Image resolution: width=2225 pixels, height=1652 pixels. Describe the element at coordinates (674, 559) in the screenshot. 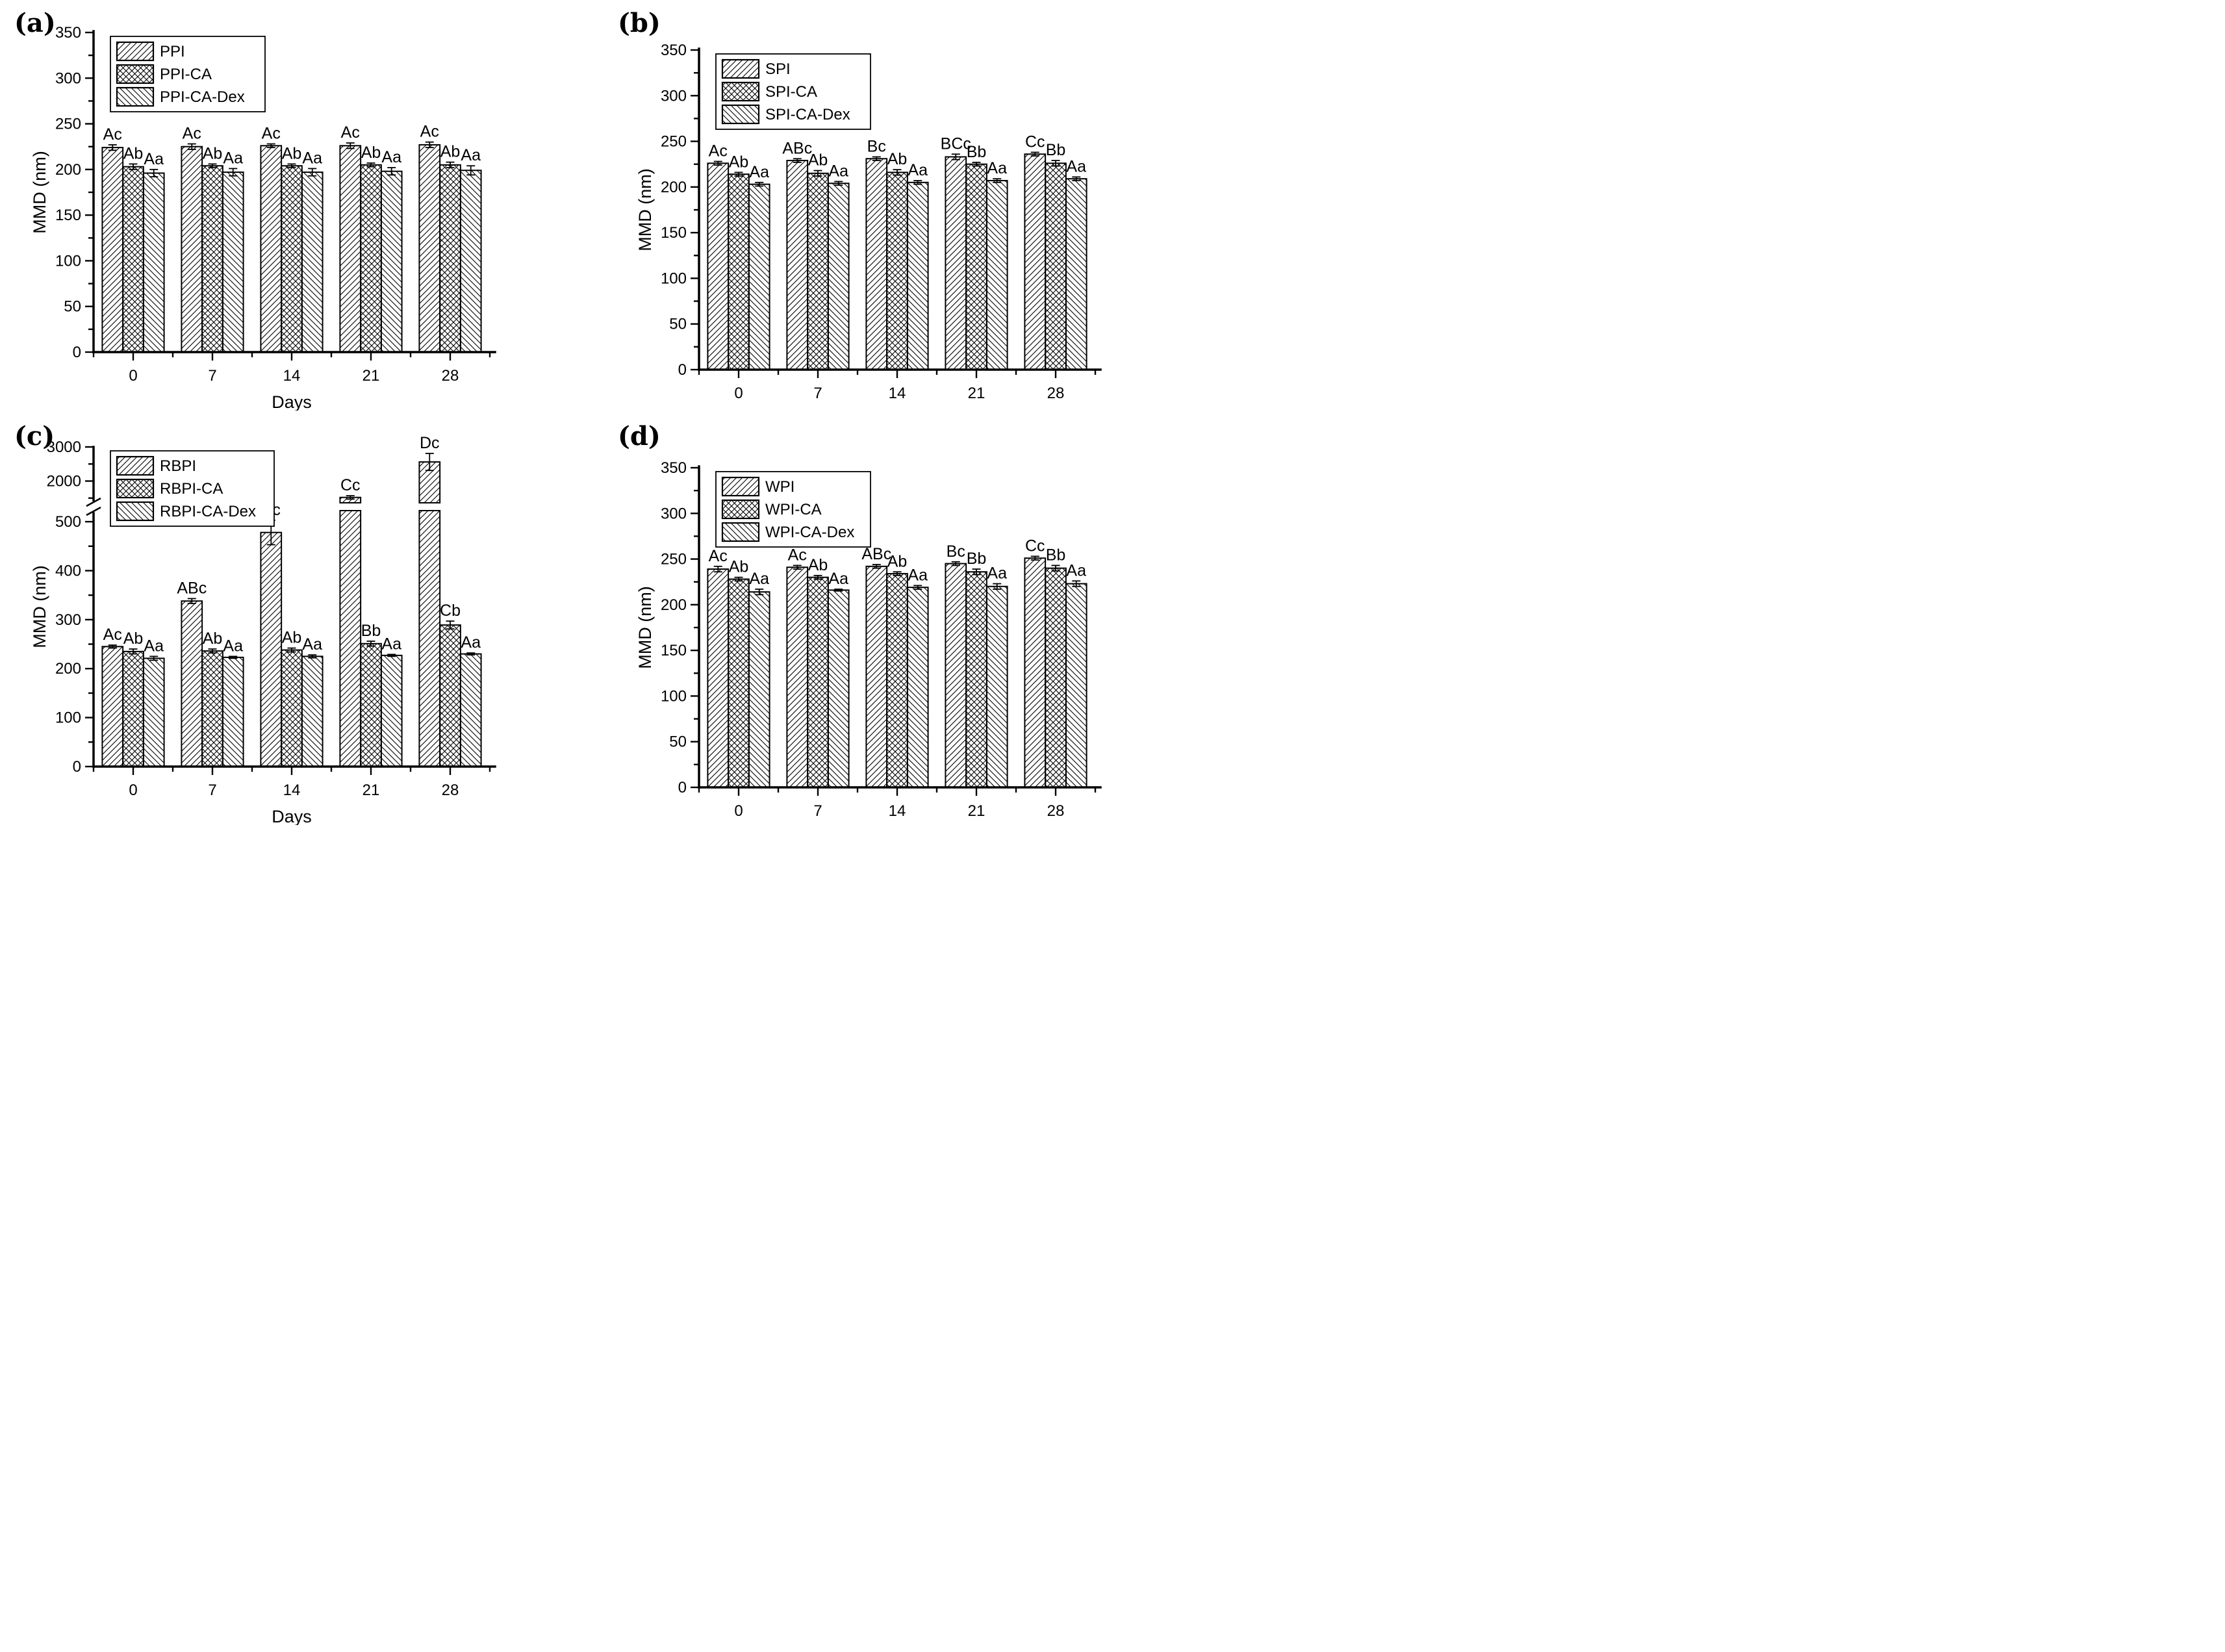

I see `y-tick-label: 250` at that location.